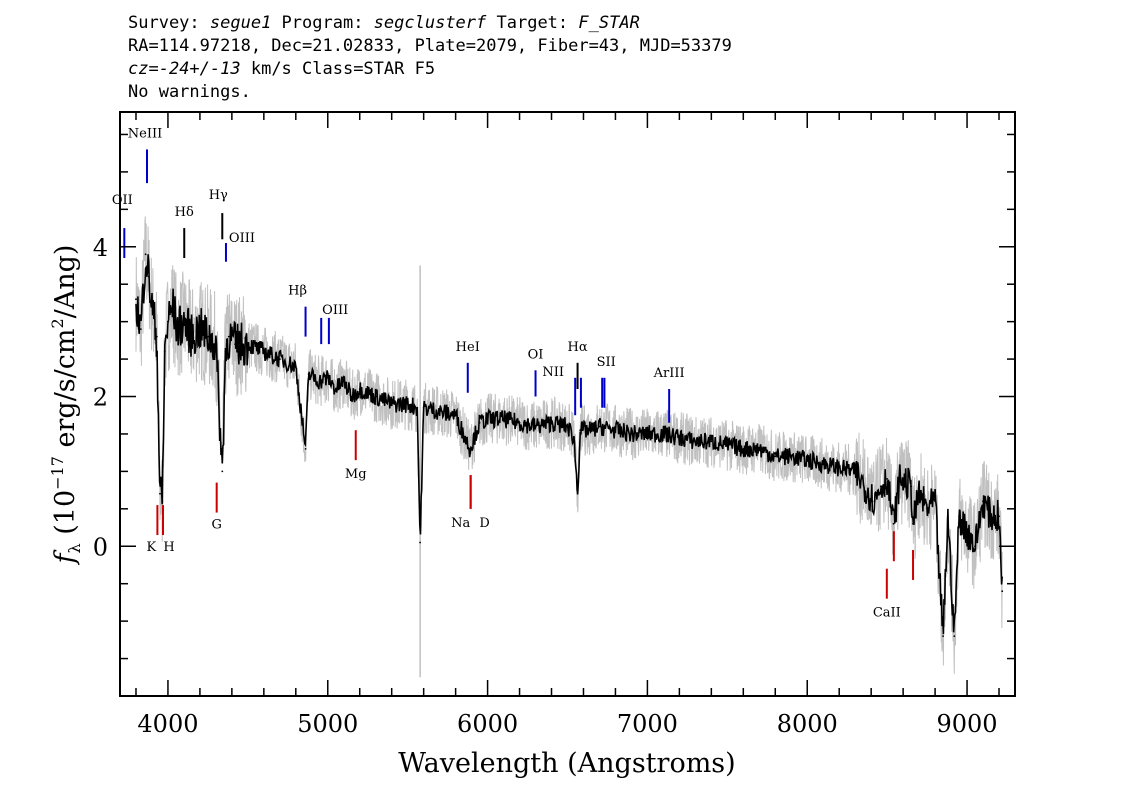 This screenshot has height=810, width=1134. What do you see at coordinates (218, 195) in the screenshot?
I see `line-marker-label: Hγ` at bounding box center [218, 195].